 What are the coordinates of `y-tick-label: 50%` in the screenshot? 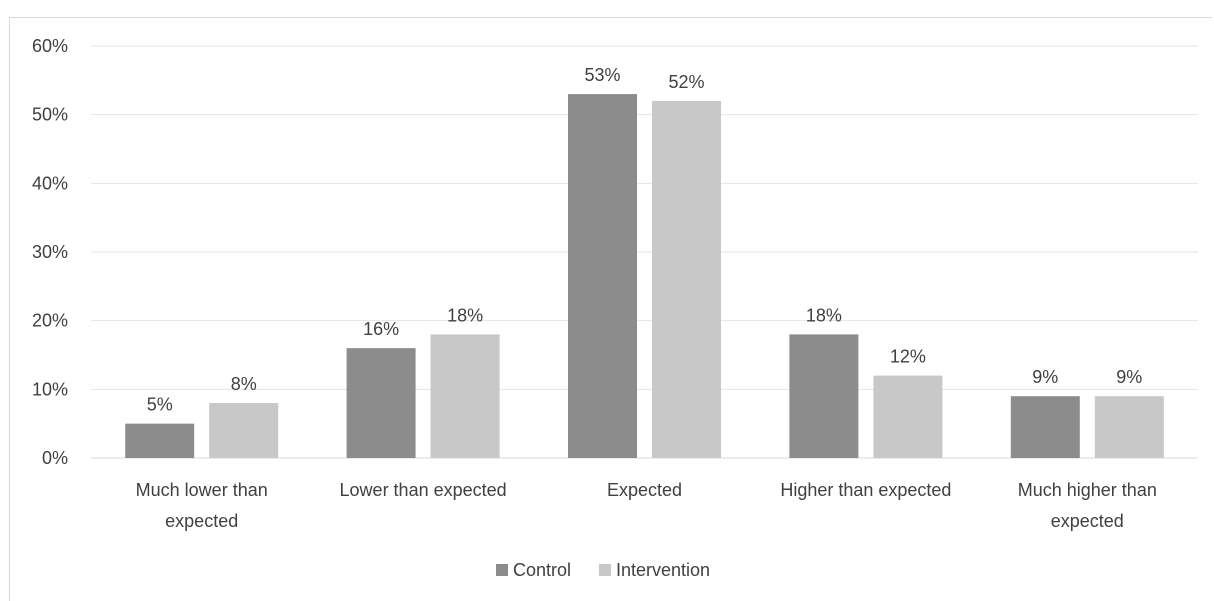 It's located at (50, 115).